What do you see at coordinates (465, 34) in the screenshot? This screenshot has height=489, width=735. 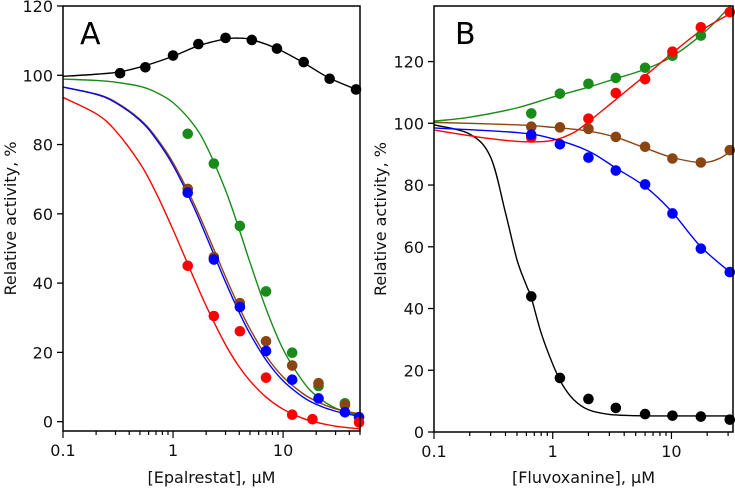 I see `panel-label: B` at bounding box center [465, 34].